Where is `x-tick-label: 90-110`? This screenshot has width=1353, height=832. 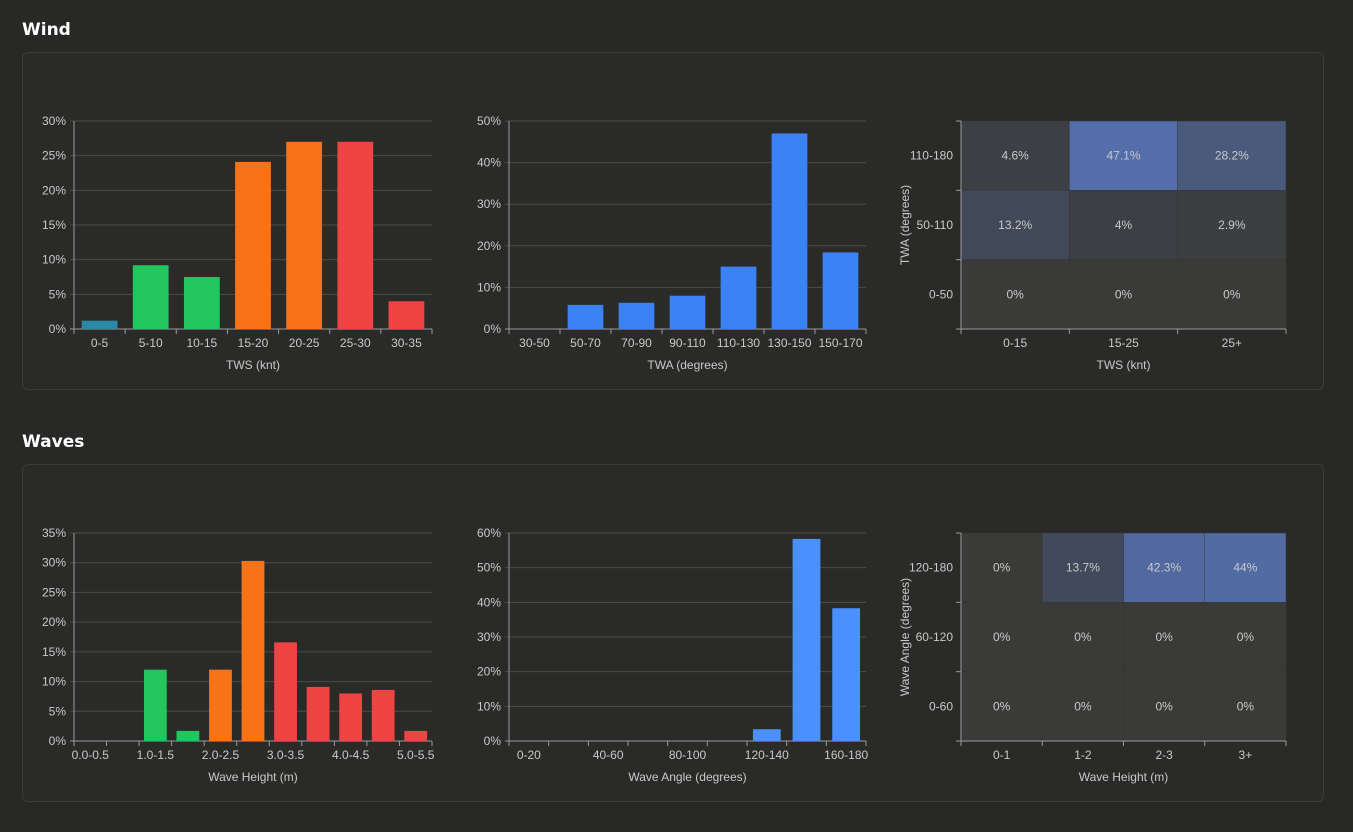
x-tick-label: 90-110 is located at coordinates (687, 343).